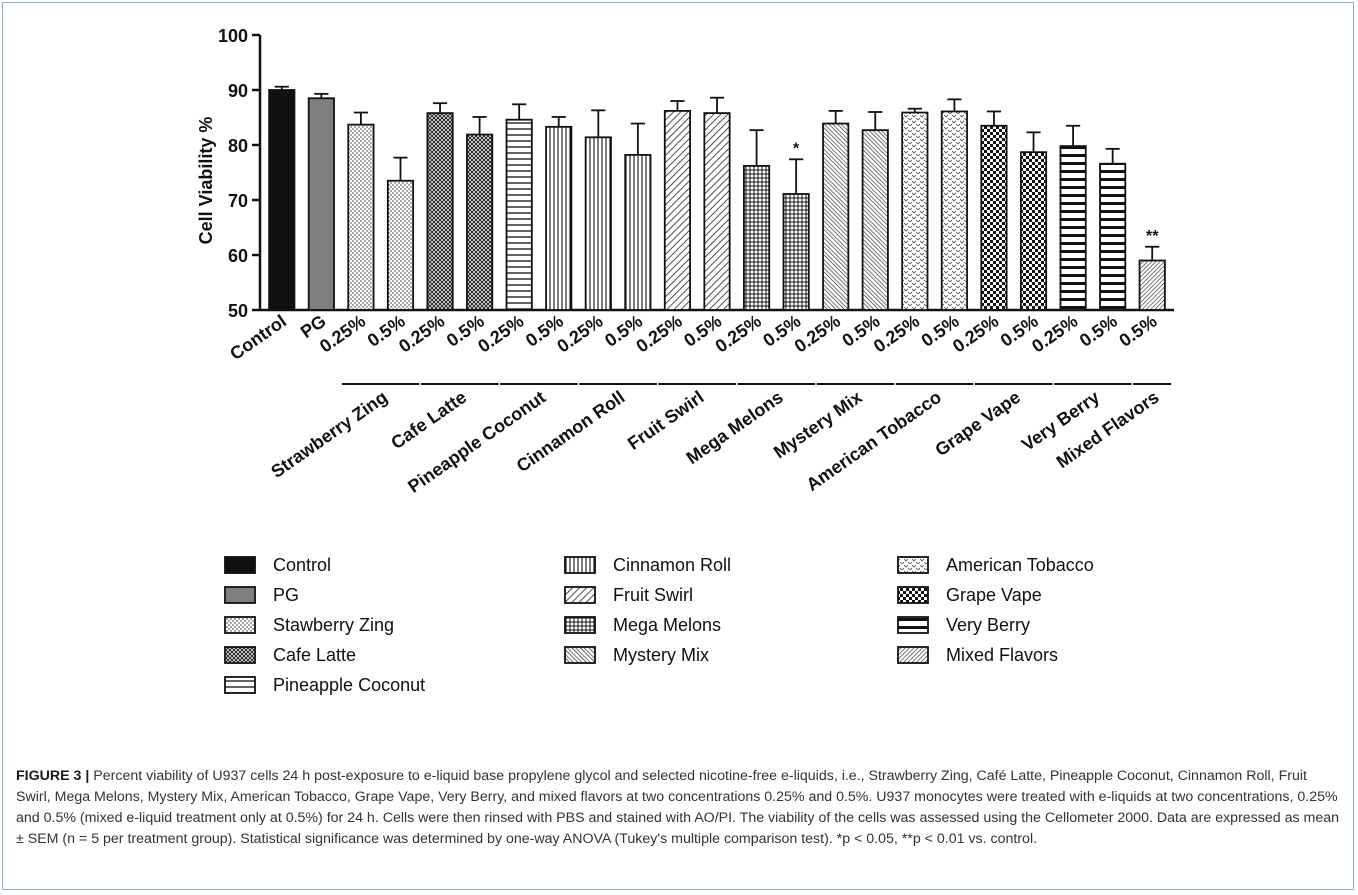 The height and width of the screenshot is (895, 1358). What do you see at coordinates (206, 181) in the screenshot?
I see `y-axis-title: Cell Viability %` at bounding box center [206, 181].